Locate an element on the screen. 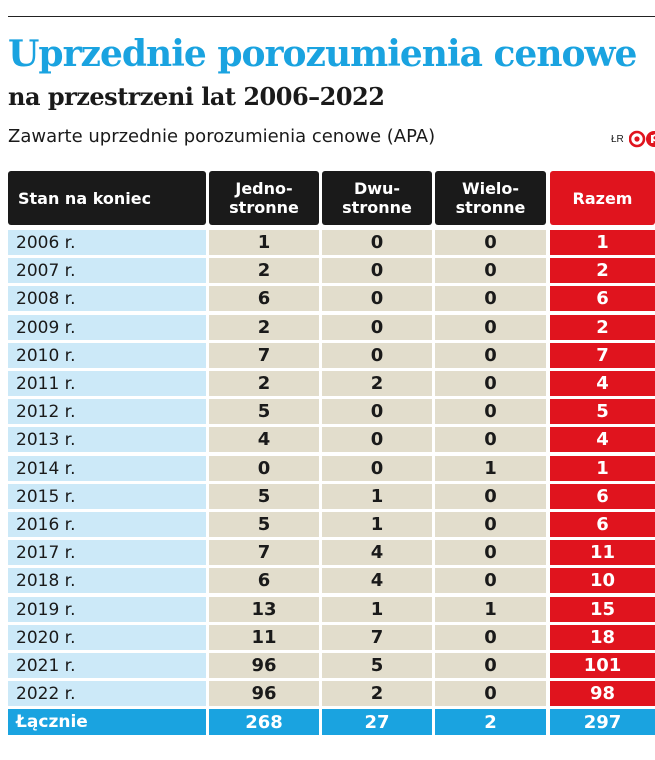 Image resolution: width=655 pixels, height=760 pixels. chart-title: Uprzednie porozumienia cenowe is located at coordinates (322, 54).